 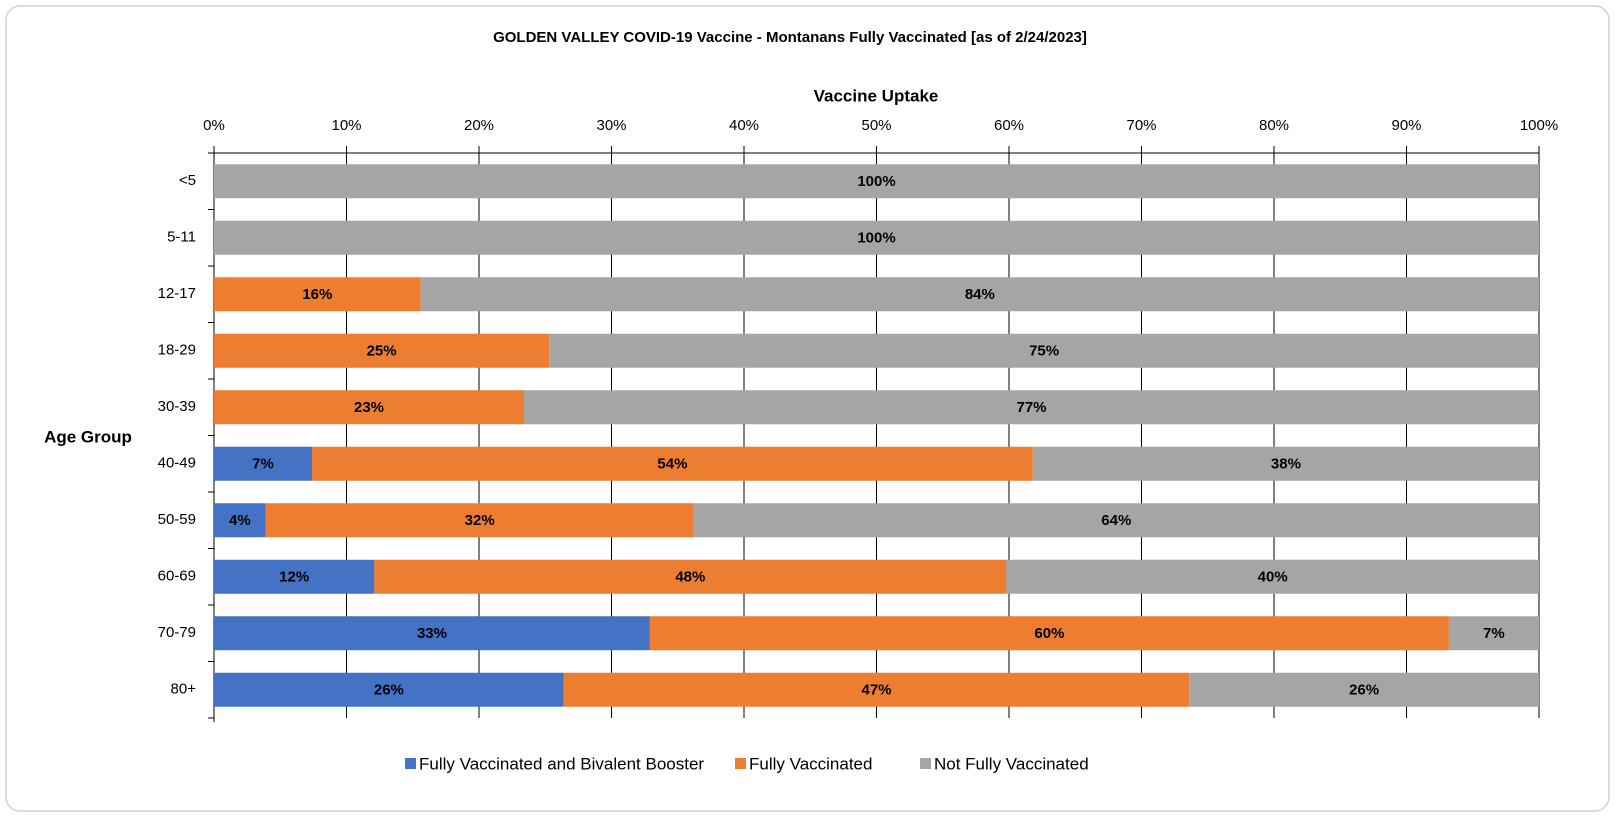 I want to click on x-tick-label: 10%, so click(x=346, y=125).